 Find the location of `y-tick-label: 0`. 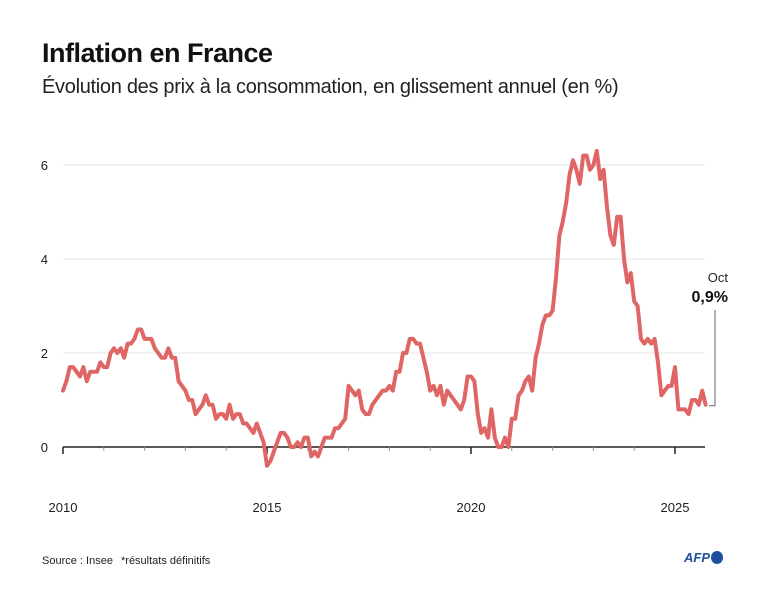

y-tick-label: 0 is located at coordinates (44, 447).